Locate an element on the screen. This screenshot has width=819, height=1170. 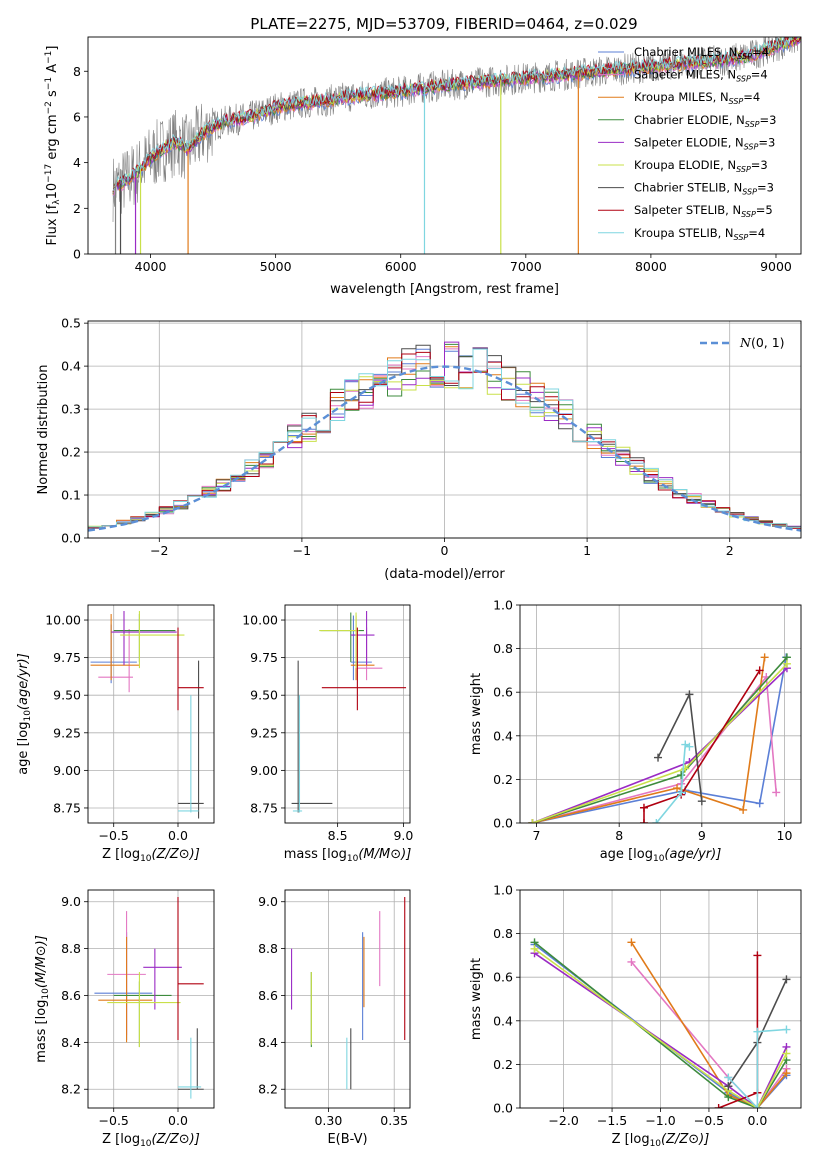
x-tick-label: −2.0 is located at coordinates (563, 1120).